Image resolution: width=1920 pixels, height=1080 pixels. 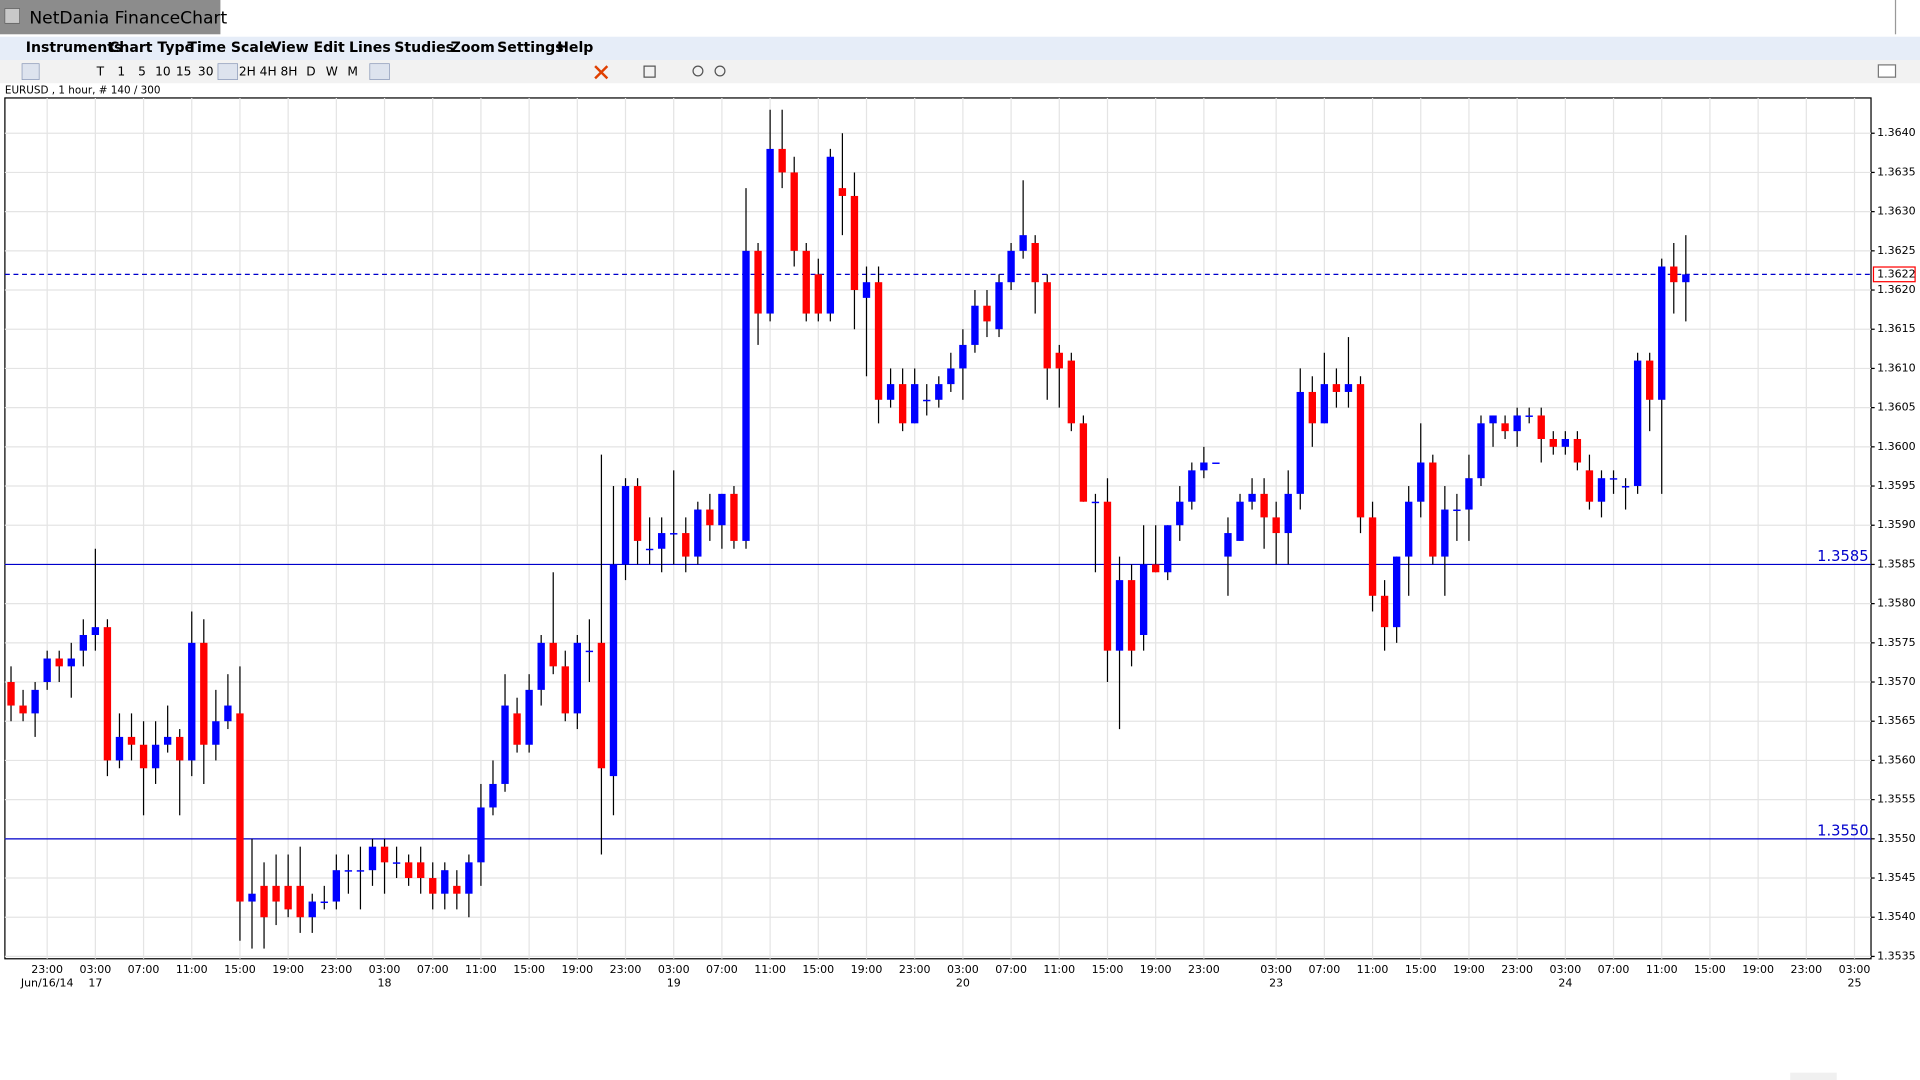 What do you see at coordinates (332, 72) in the screenshot?
I see `toolbar-button: W` at bounding box center [332, 72].